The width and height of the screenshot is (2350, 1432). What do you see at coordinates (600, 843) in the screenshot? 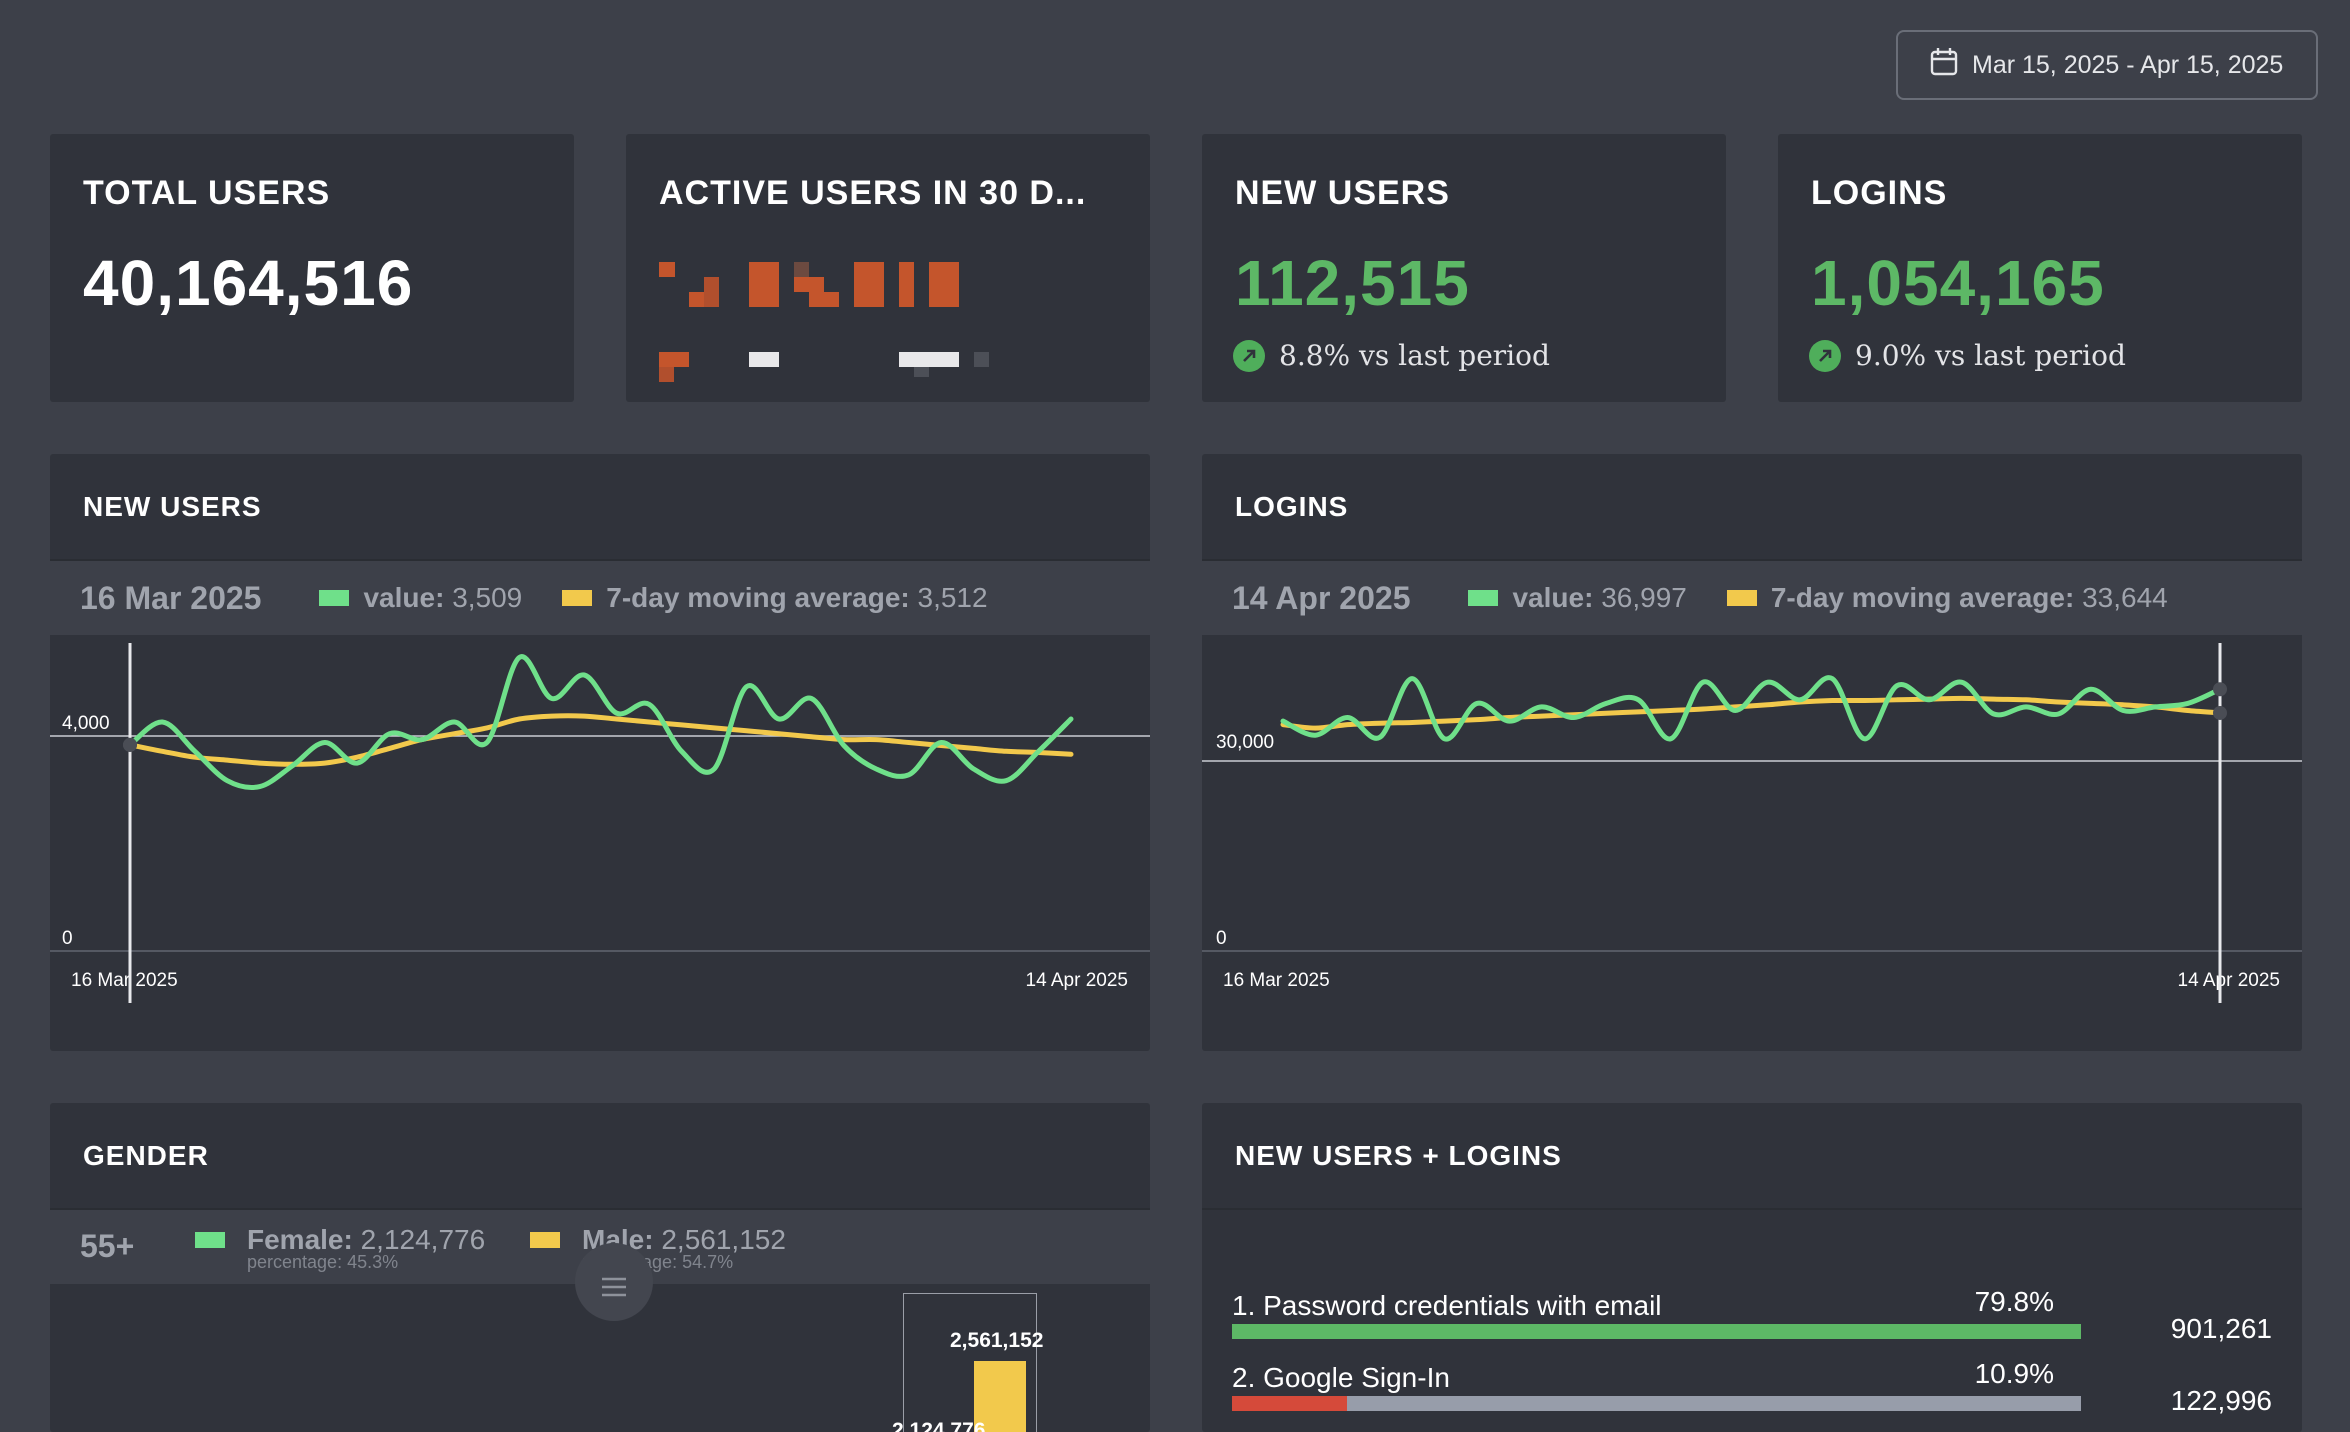
I see `new-users-line-chart: 4,000 0 16 Mar 2025 14 Apr 2025` at bounding box center [600, 843].